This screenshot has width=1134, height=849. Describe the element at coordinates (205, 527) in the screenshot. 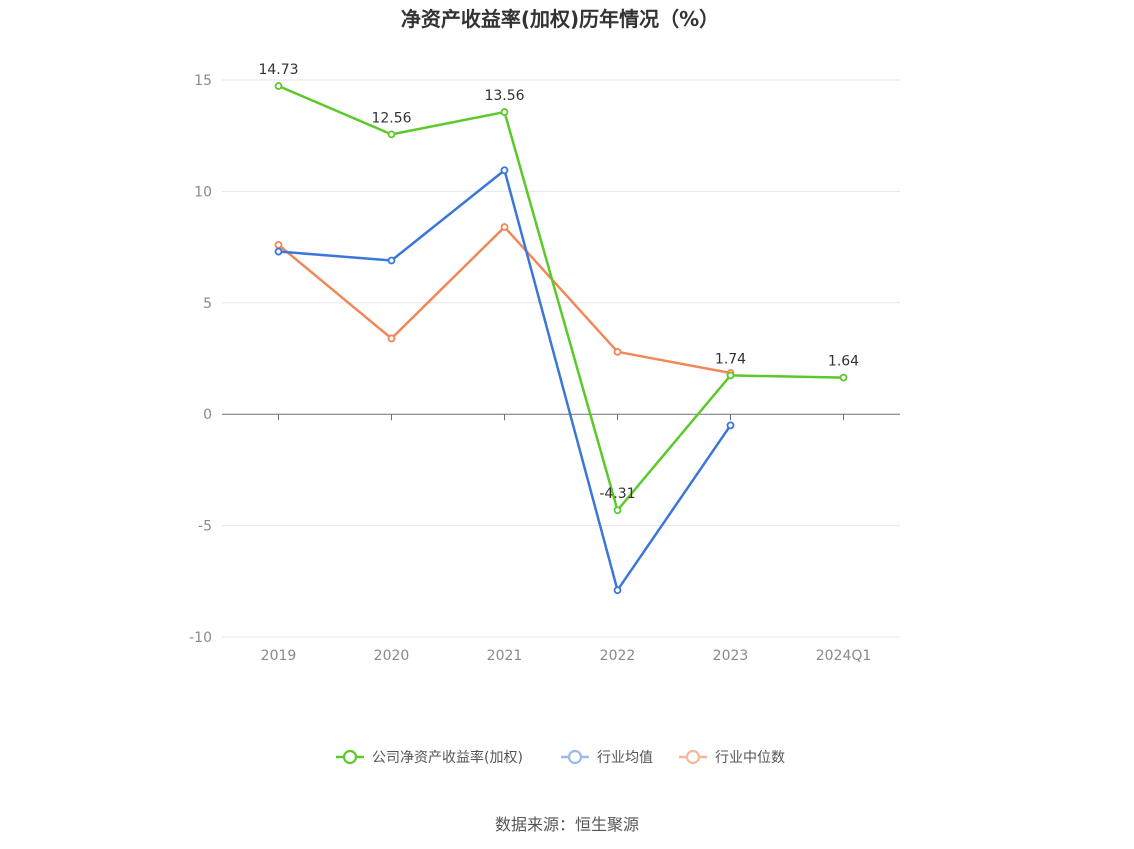

I see `y-tick-label: -5` at that location.